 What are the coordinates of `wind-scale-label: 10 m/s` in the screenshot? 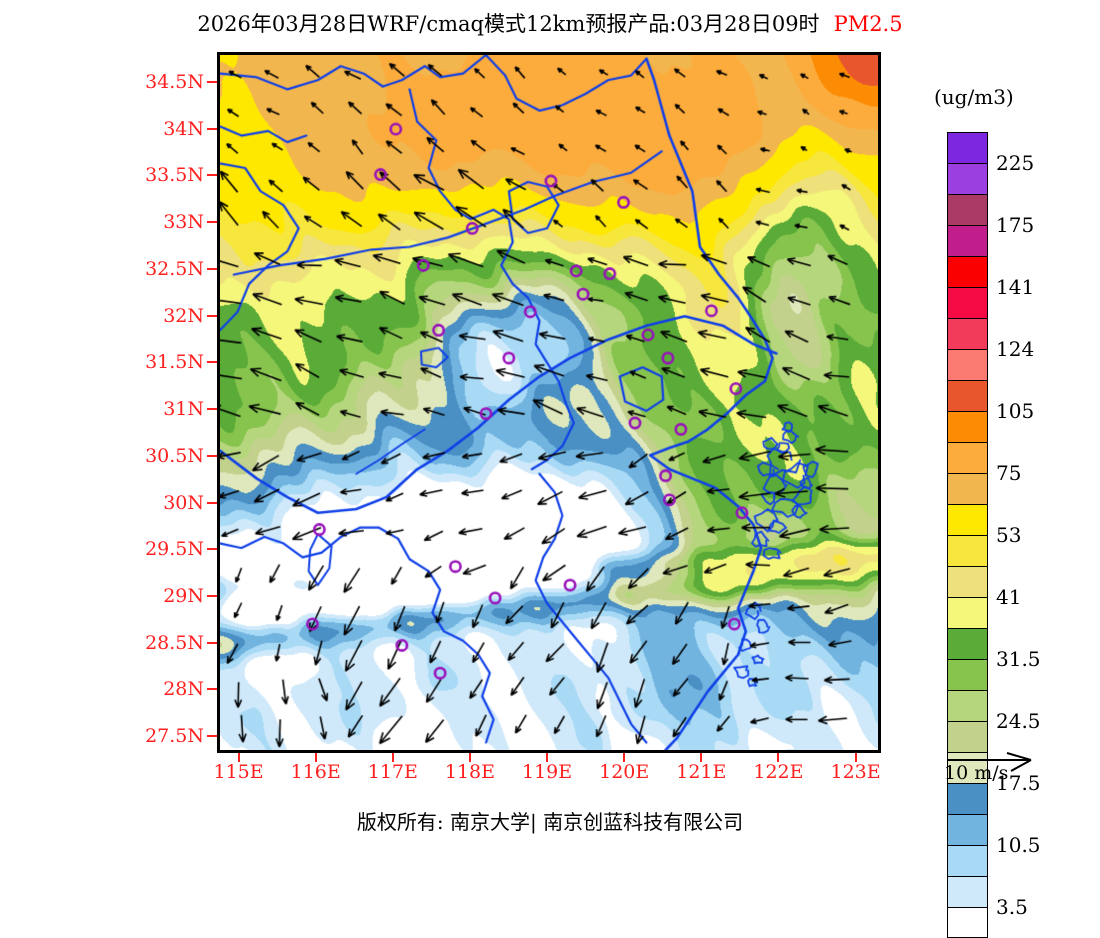 It's located at (976, 773).